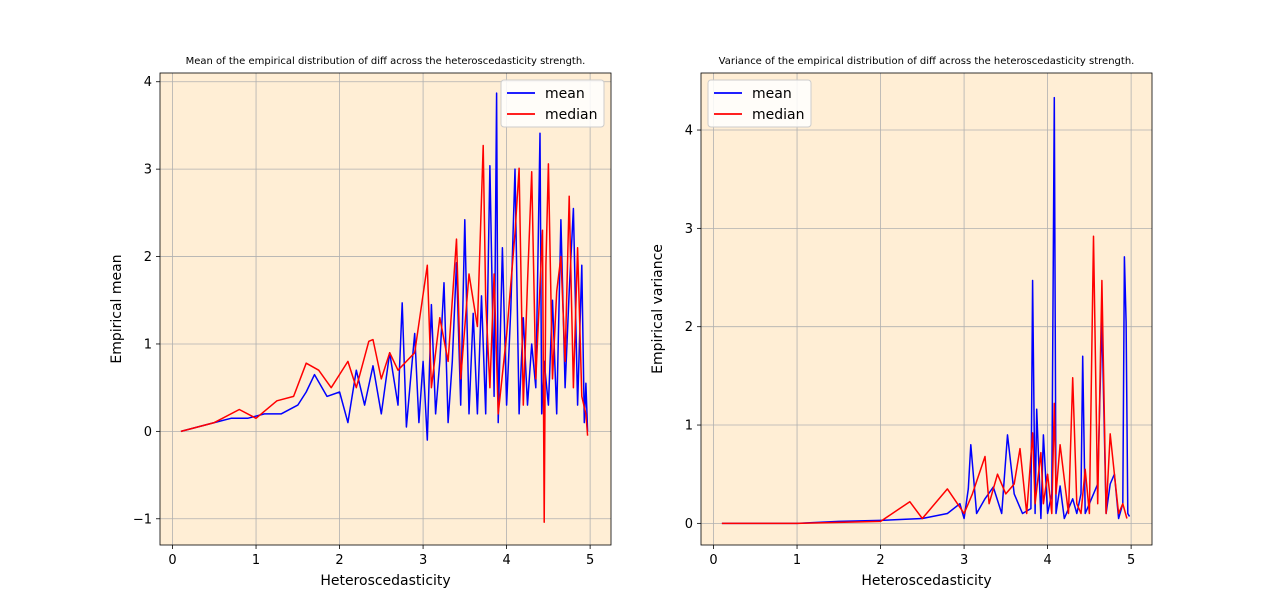 The width and height of the screenshot is (1280, 612). What do you see at coordinates (142, 519) in the screenshot?
I see `y-tick-label: −1` at bounding box center [142, 519].